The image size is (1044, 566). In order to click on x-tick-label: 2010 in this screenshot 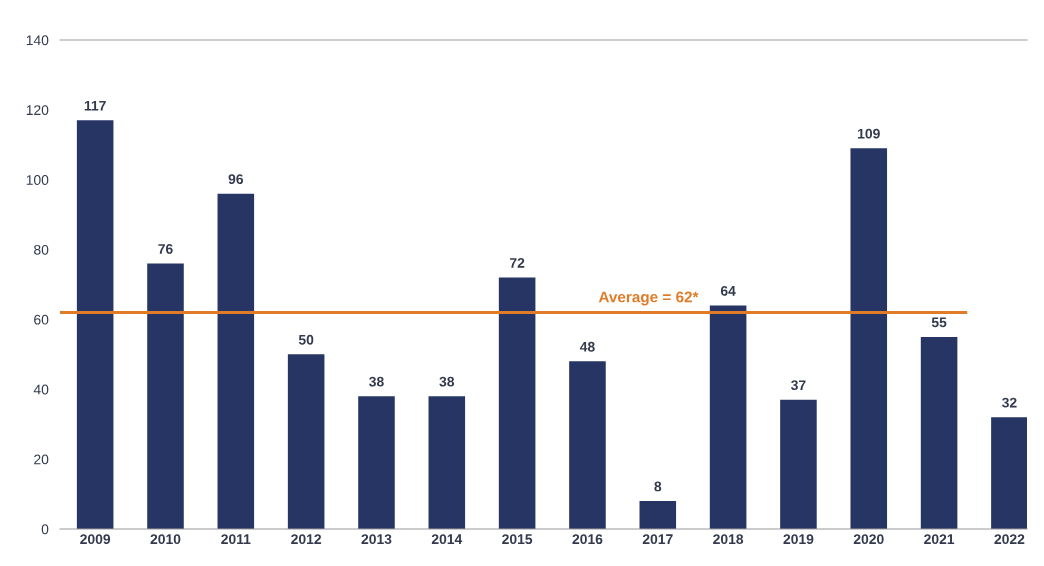, I will do `click(165, 539)`.